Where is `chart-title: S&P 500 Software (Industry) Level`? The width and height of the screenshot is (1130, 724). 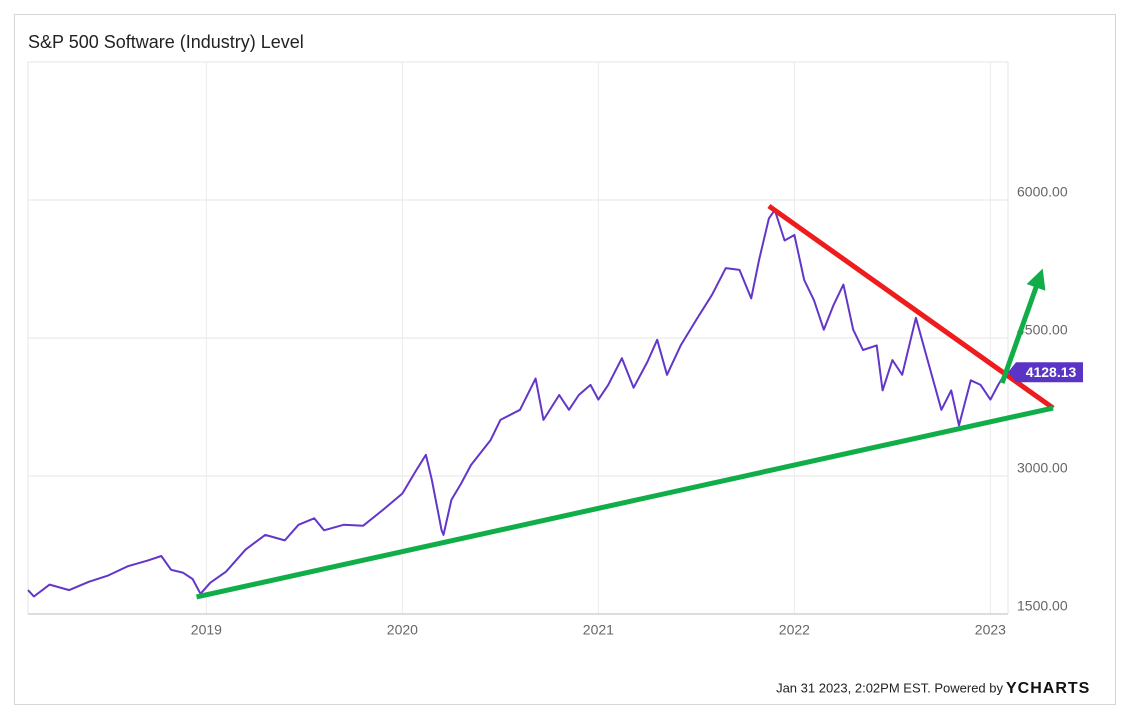
chart-title: S&P 500 Software (Industry) Level is located at coordinates (166, 42).